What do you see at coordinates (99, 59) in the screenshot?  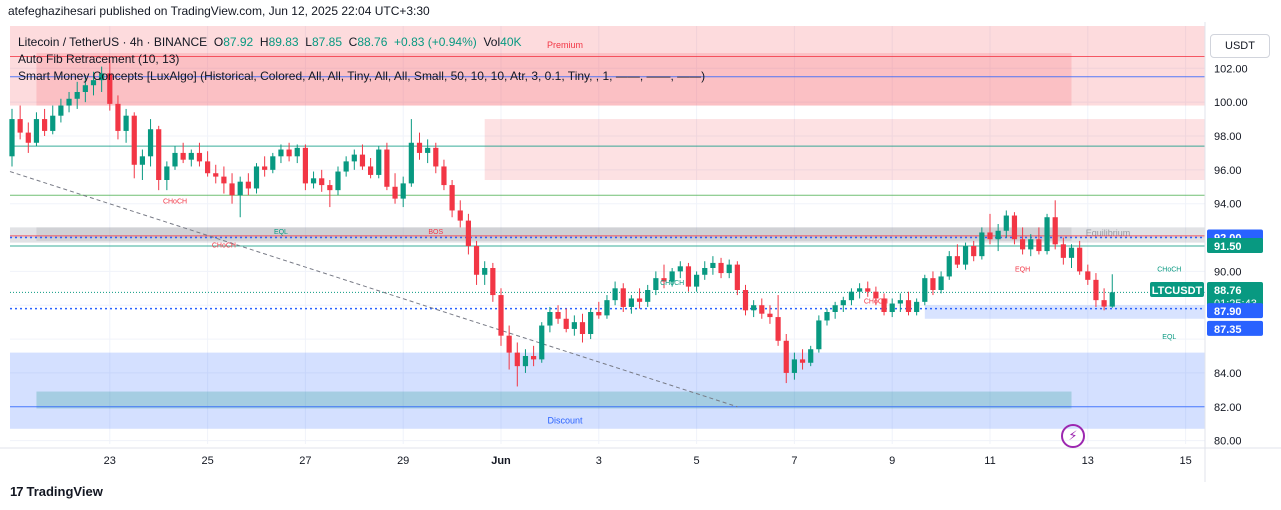 I see `indicator-fib: Auto Fib Retracement (10, 13)` at bounding box center [99, 59].